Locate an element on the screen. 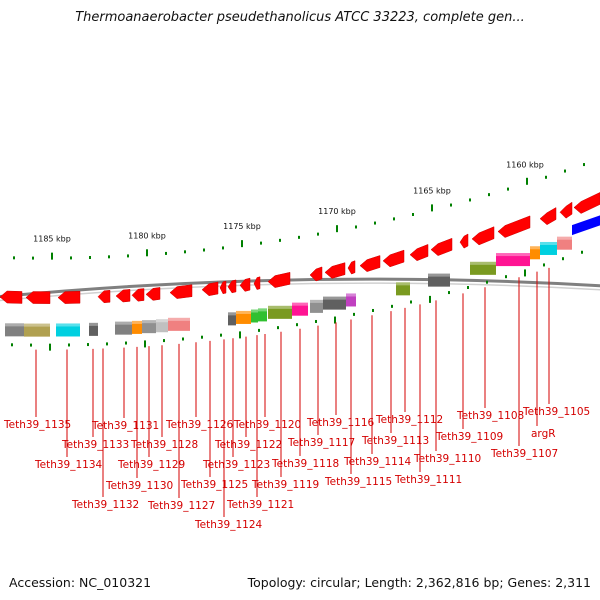 The width and height of the screenshot is (600, 600). gene-label: Teth39_1117 is located at coordinates (321, 443).